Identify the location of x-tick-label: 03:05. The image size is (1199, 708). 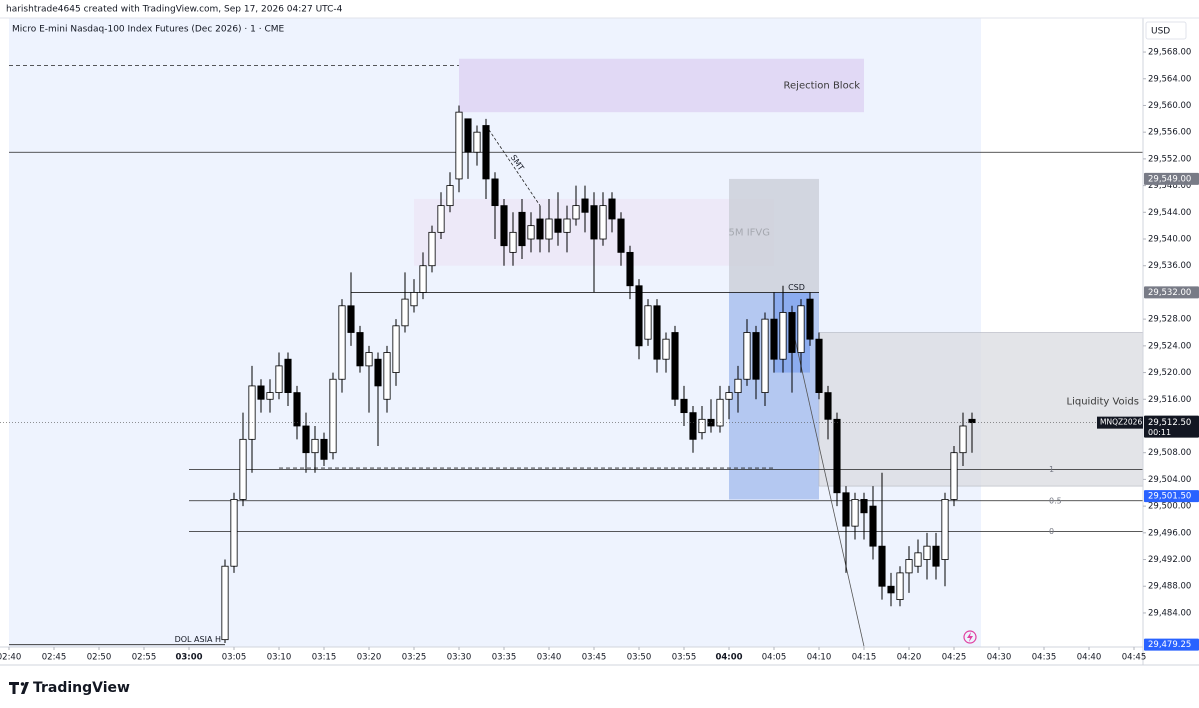
(234, 658).